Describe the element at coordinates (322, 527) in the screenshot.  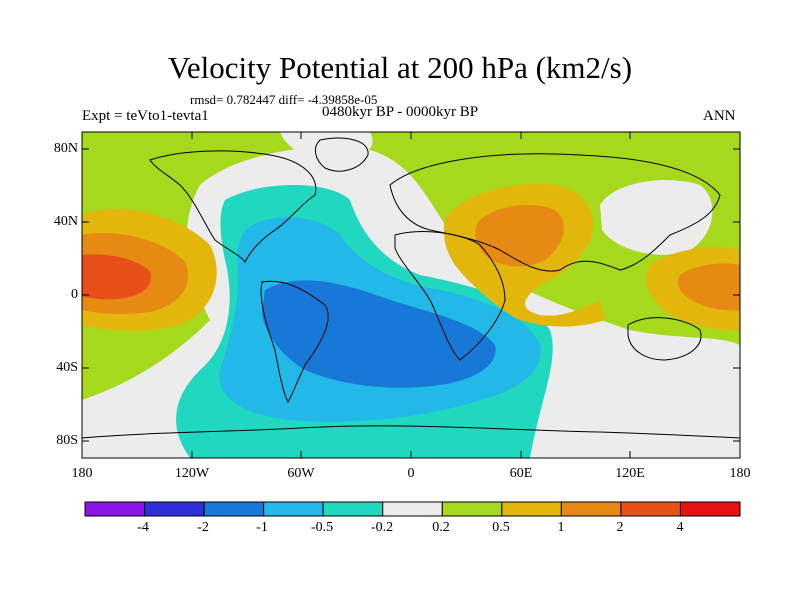
I see `colorbar-label: -0.5` at that location.